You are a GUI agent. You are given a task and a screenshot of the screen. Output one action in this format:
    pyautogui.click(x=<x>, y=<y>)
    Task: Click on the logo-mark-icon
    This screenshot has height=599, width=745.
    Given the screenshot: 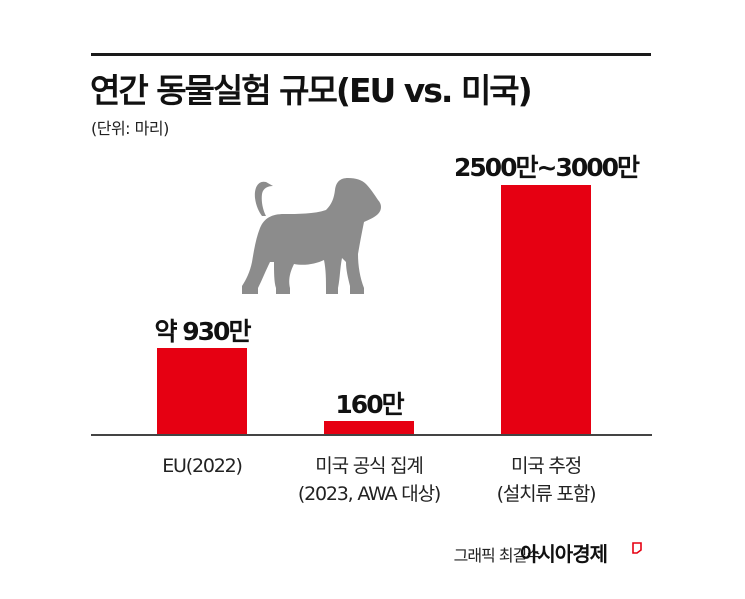 What is the action you would take?
    pyautogui.click(x=637, y=548)
    